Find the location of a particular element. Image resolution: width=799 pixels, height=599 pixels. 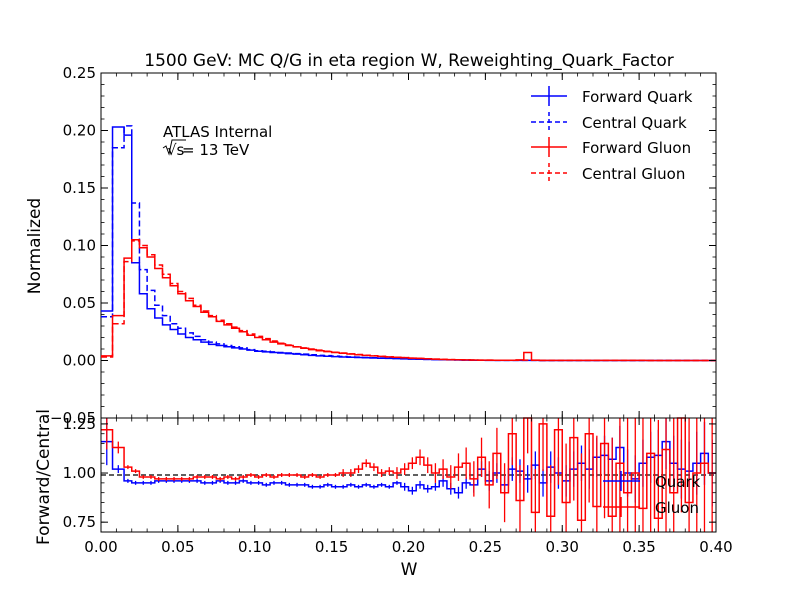

x-tick-label: 0.30 is located at coordinates (562, 547).